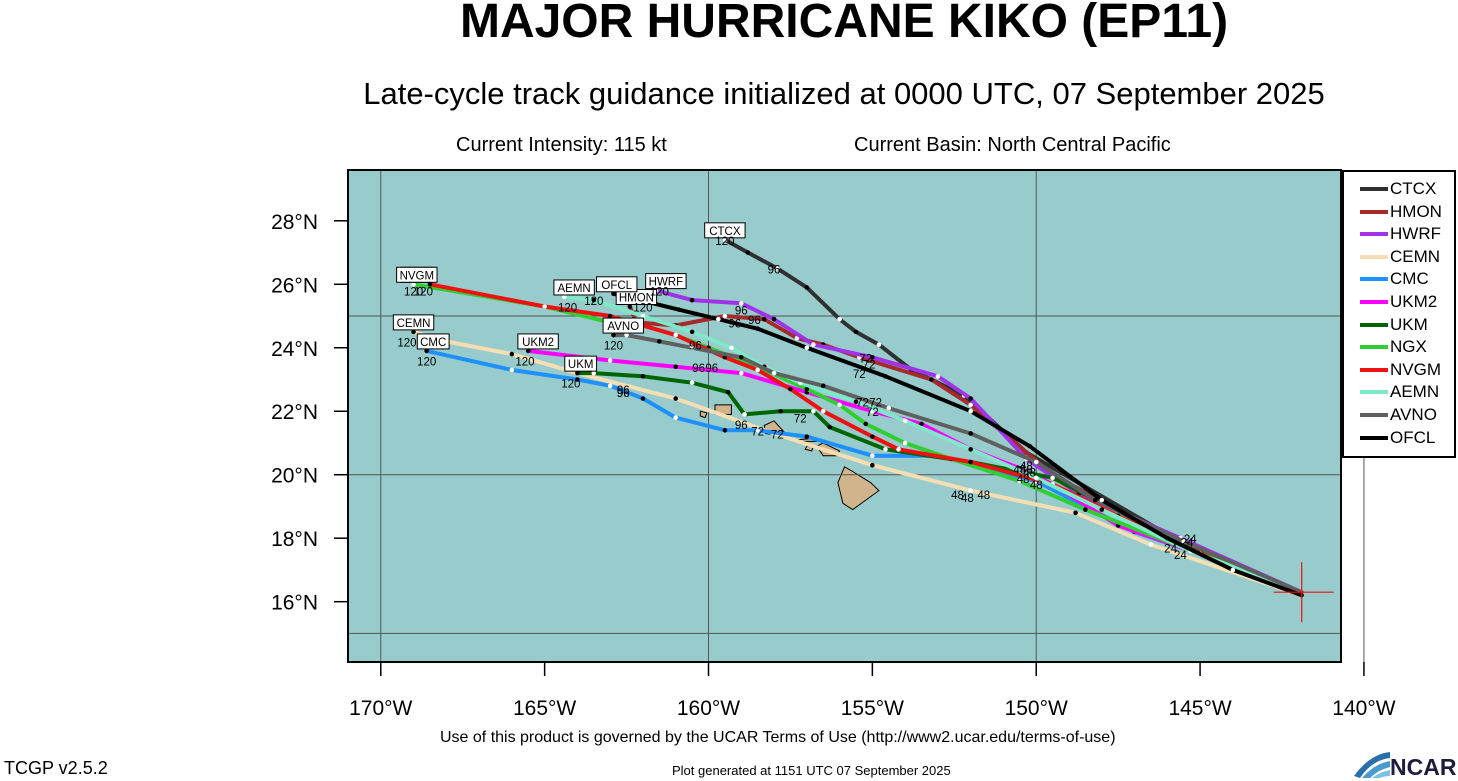  I want to click on track-label-ofcl: OFCL, so click(616, 286).